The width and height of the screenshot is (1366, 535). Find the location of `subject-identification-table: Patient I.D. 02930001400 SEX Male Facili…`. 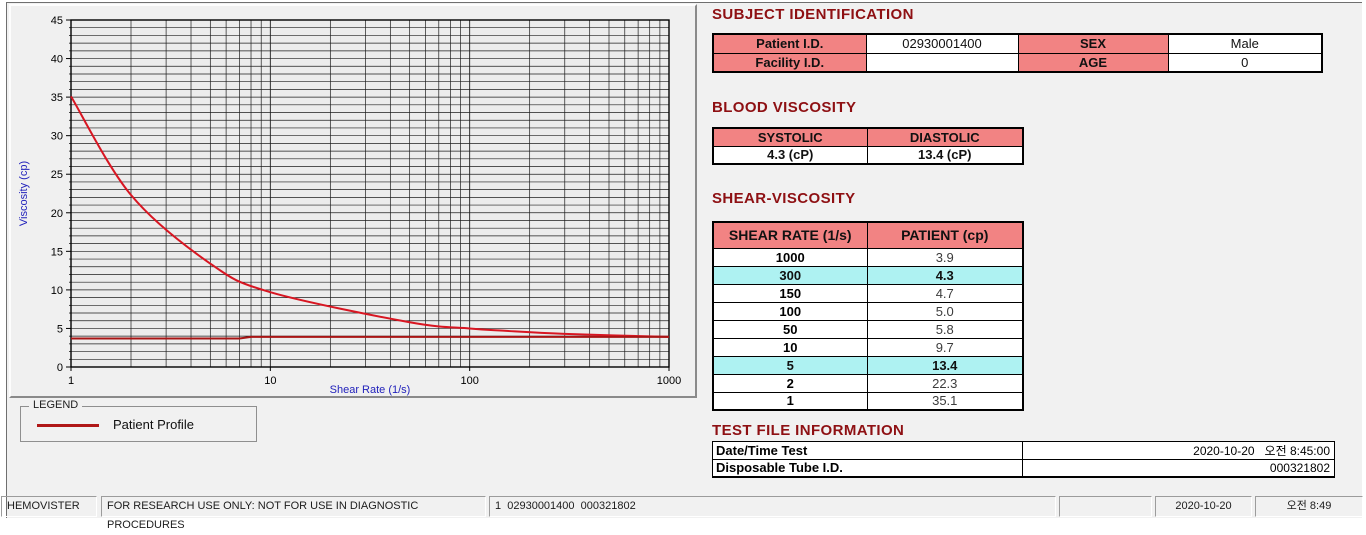

subject-identification-table: Patient I.D. 02930001400 SEX Male Facili… is located at coordinates (1017, 53).